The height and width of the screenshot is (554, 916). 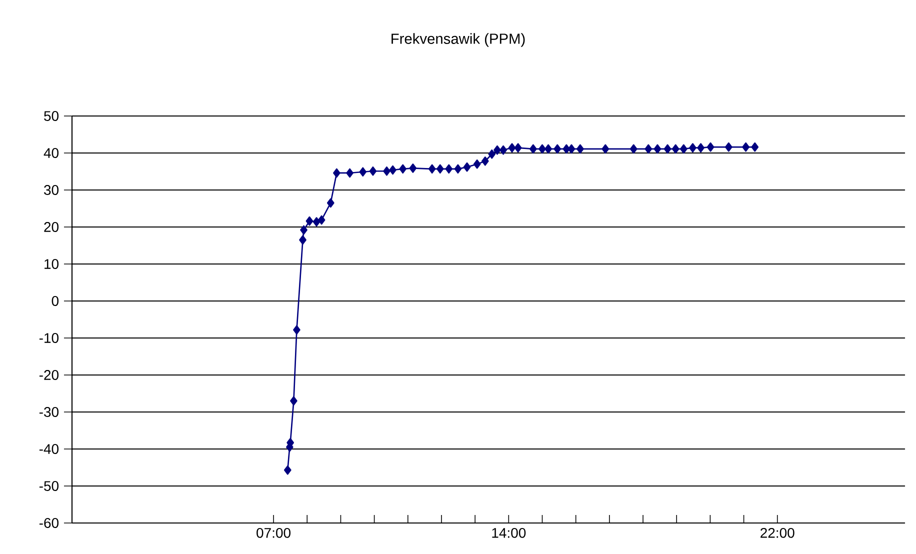 What do you see at coordinates (458, 40) in the screenshot?
I see `chart-title: Frekvensawik (PPM)` at bounding box center [458, 40].